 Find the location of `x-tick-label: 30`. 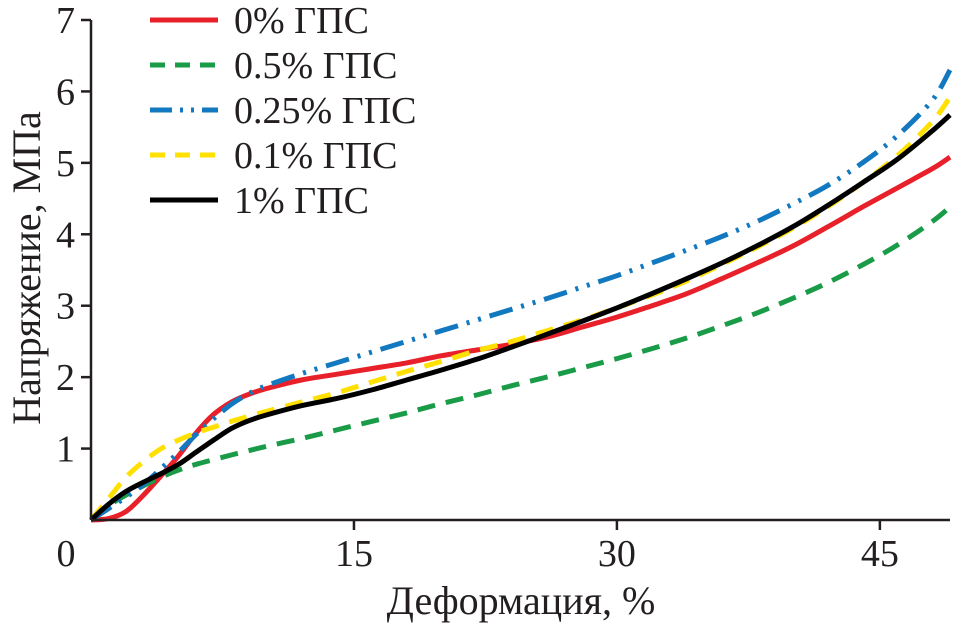

x-tick-label: 30 is located at coordinates (617, 554).